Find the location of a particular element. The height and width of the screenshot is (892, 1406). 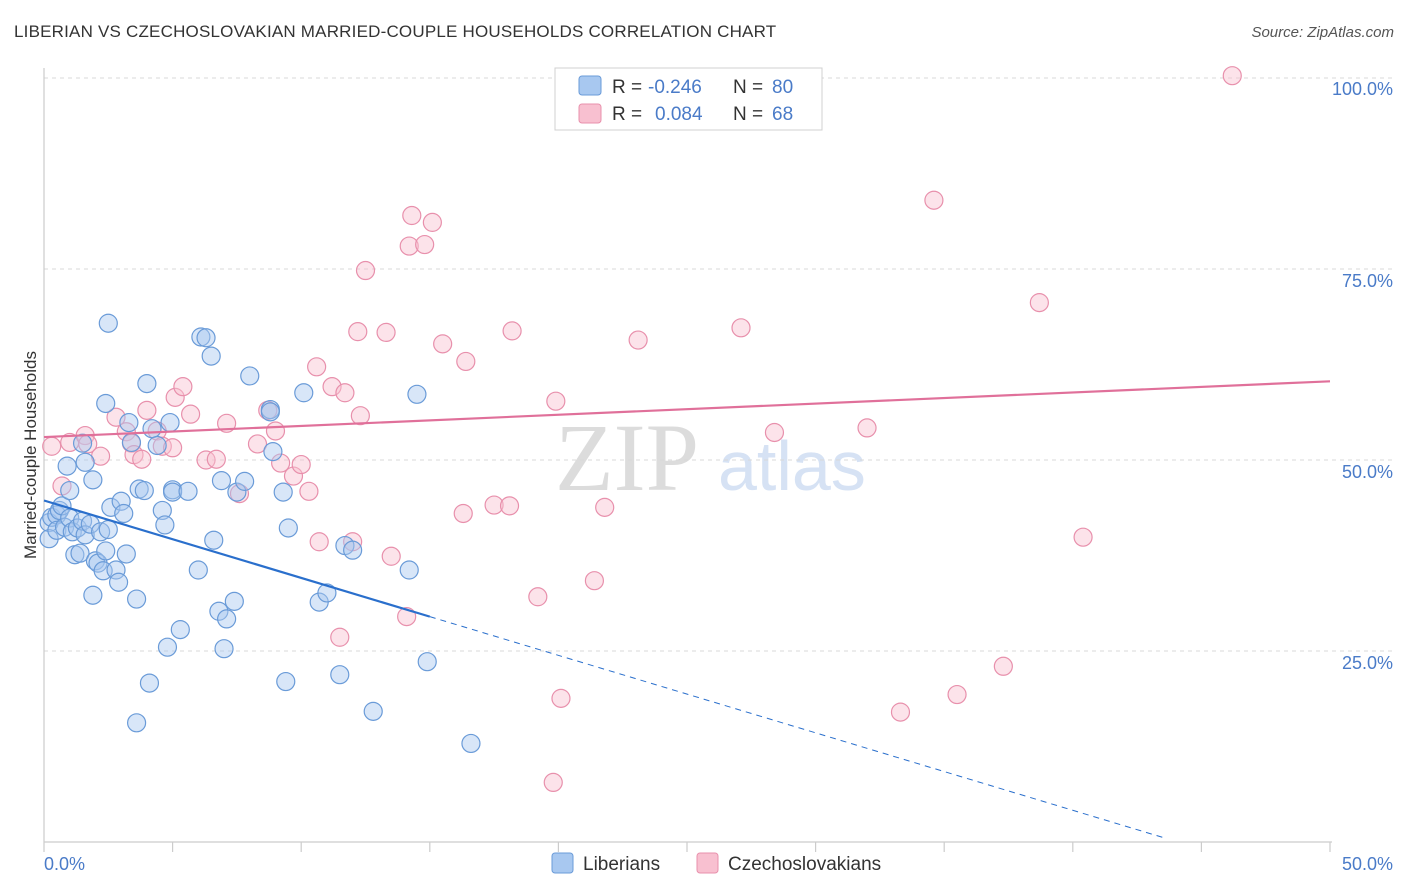

legend-n-label-1: N = is located at coordinates (748, 87).